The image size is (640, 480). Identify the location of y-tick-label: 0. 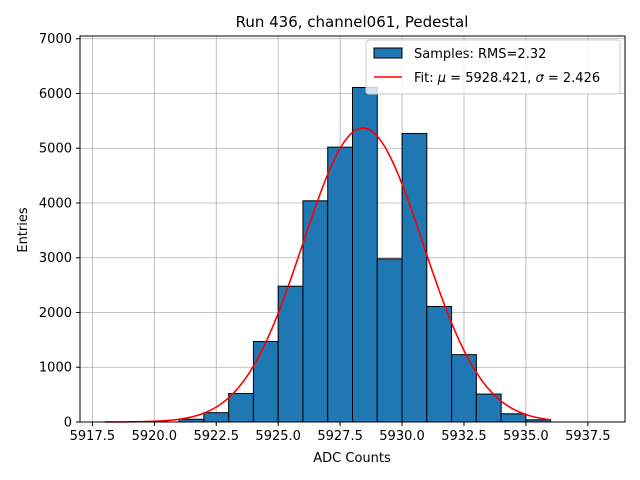
(68, 423).